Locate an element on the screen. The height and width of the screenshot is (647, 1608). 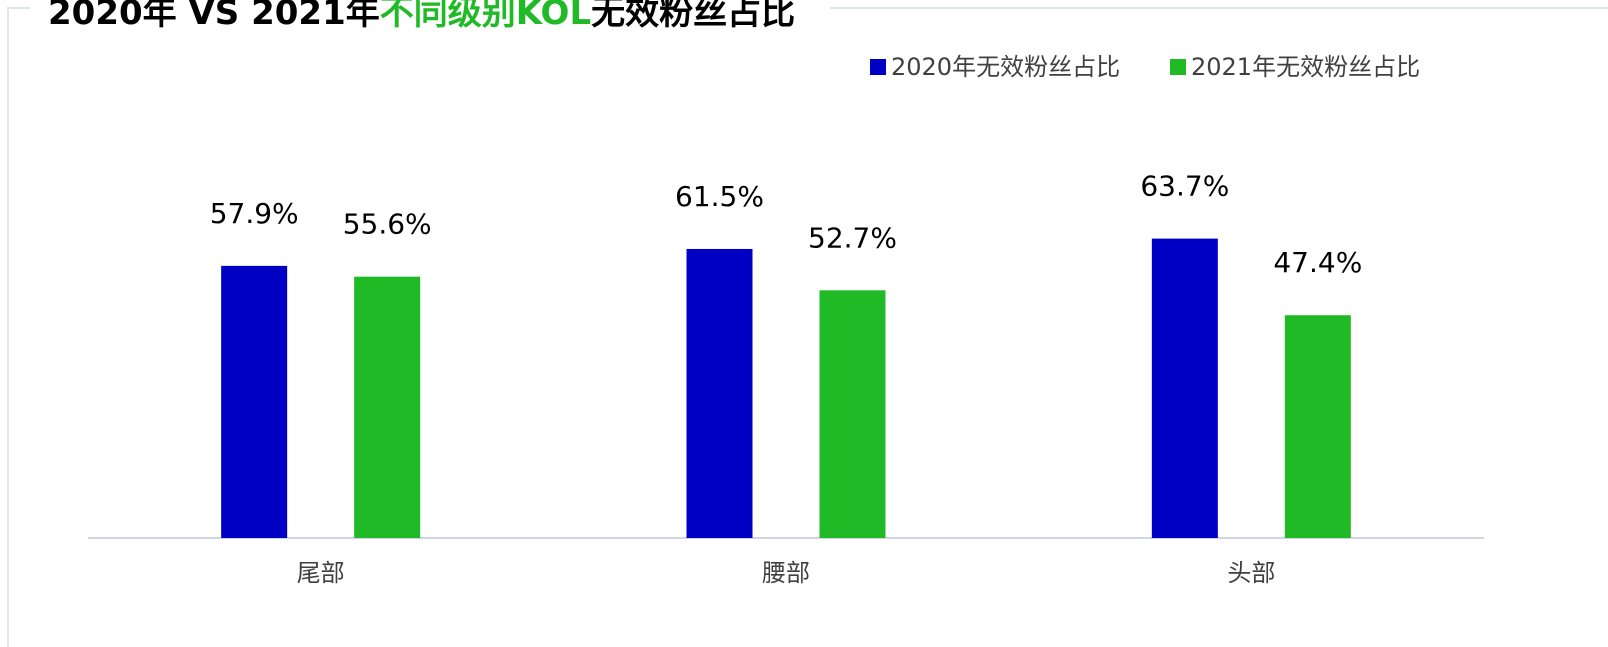
x-tick-label: 头部 is located at coordinates (1251, 573).